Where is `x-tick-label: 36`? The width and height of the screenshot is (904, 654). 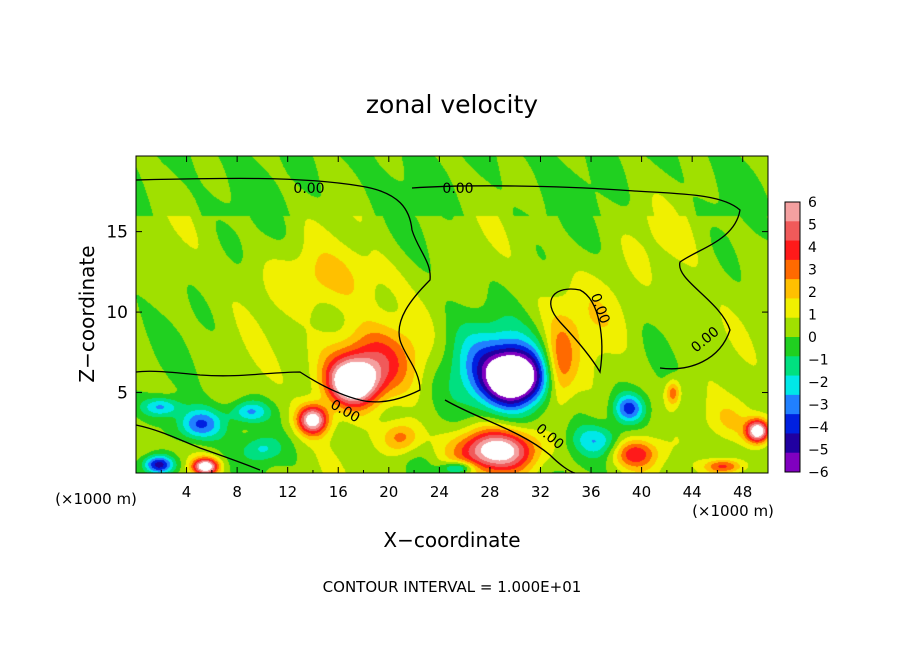
x-tick-label: 36 is located at coordinates (590, 492).